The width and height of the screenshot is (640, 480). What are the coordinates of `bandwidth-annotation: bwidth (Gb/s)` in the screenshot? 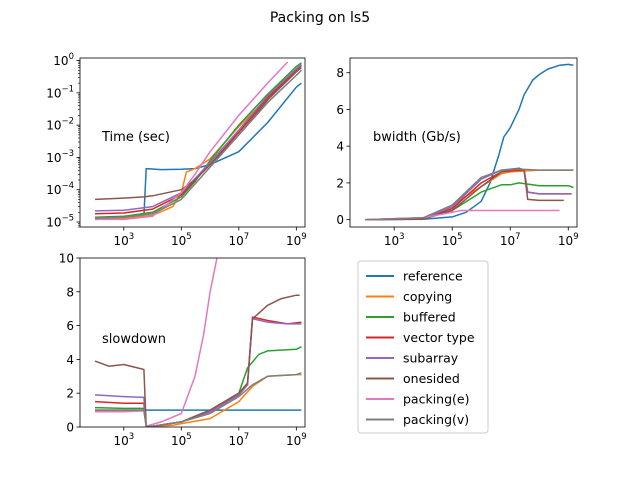 It's located at (417, 137).